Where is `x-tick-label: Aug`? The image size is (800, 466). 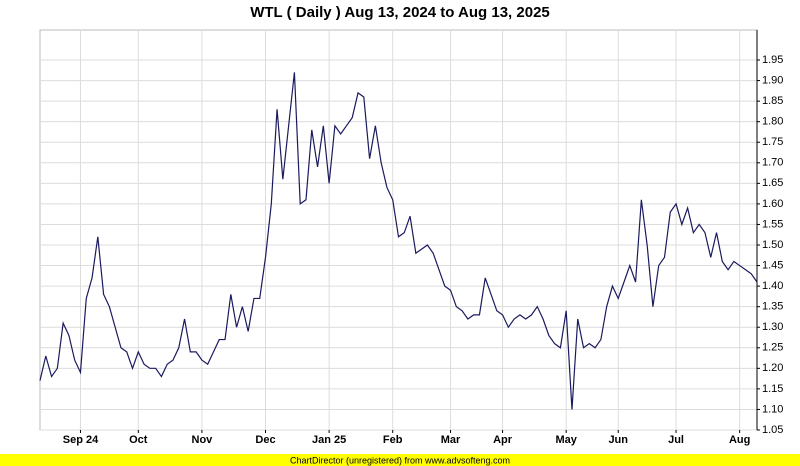 x-tick-label: Aug is located at coordinates (739, 440).